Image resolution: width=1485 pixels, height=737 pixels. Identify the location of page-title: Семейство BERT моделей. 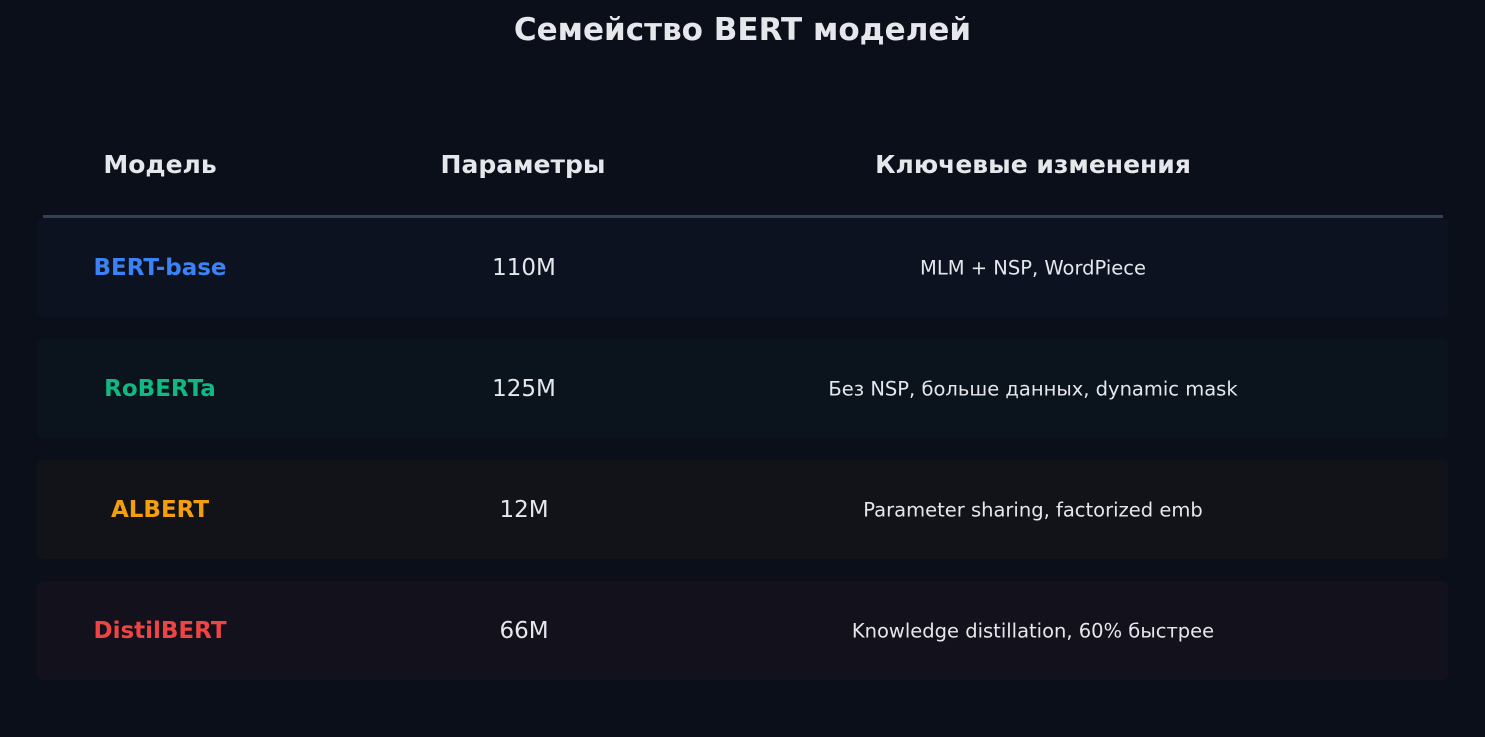
(742, 30).